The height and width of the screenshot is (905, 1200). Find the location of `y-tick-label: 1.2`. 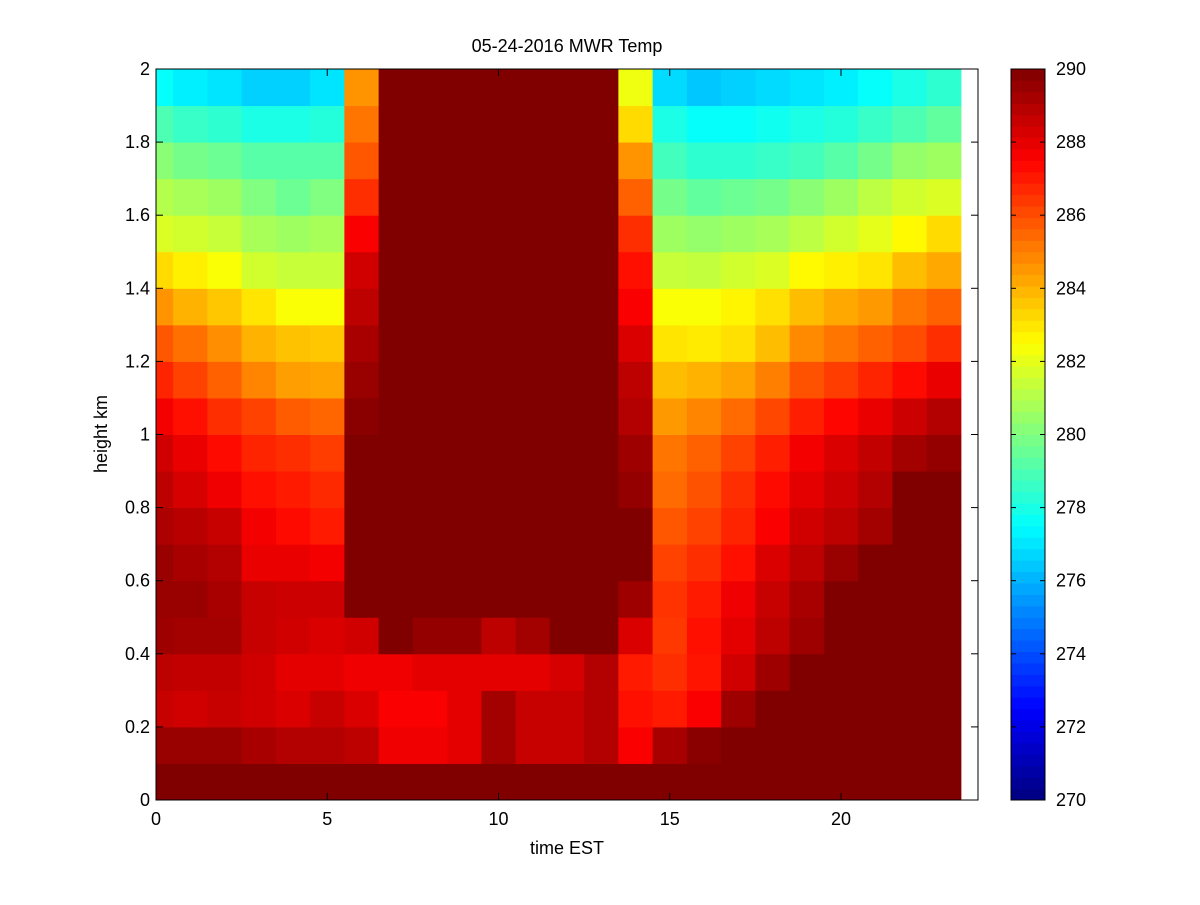

y-tick-label: 1.2 is located at coordinates (137, 361).